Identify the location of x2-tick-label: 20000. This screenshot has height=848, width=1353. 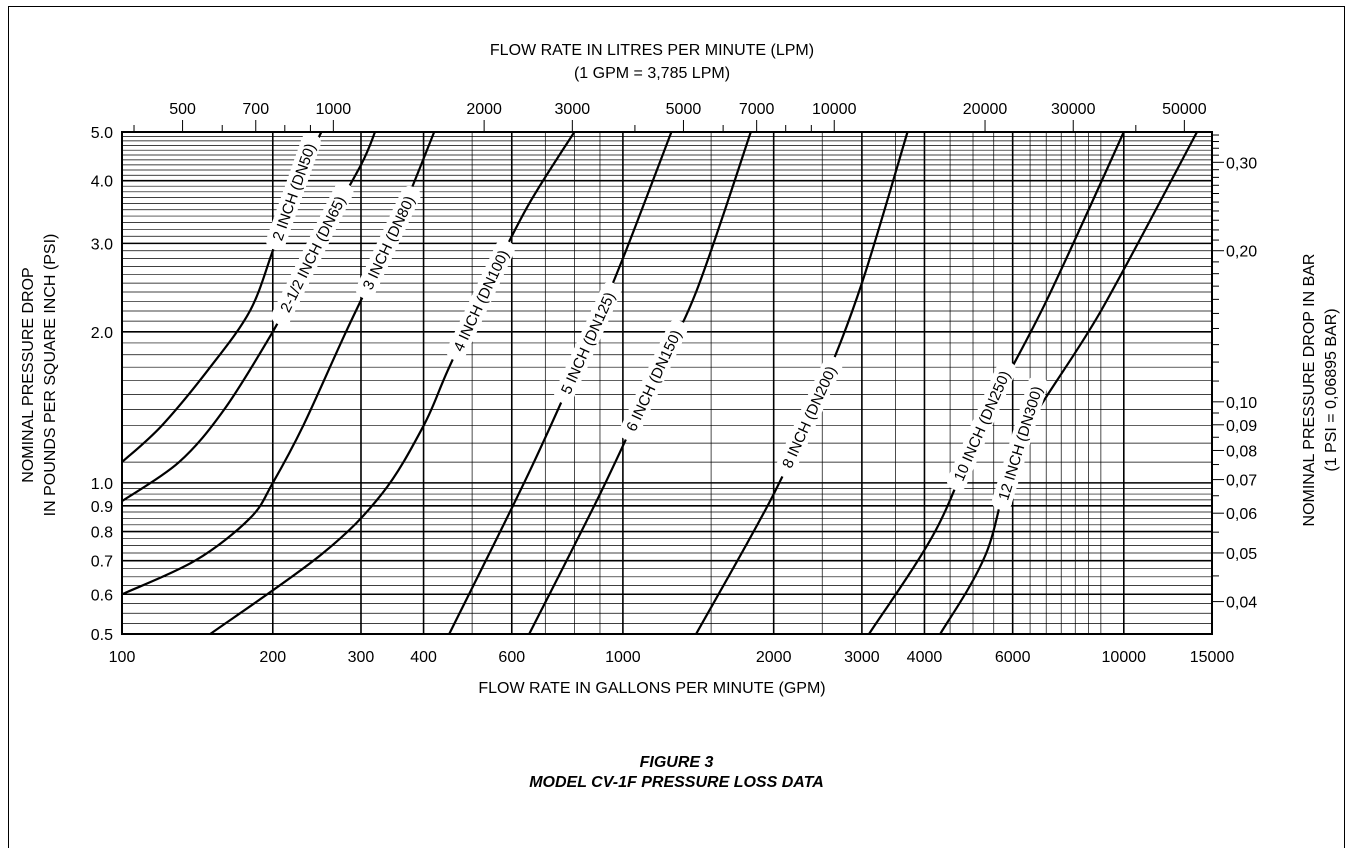
(985, 109).